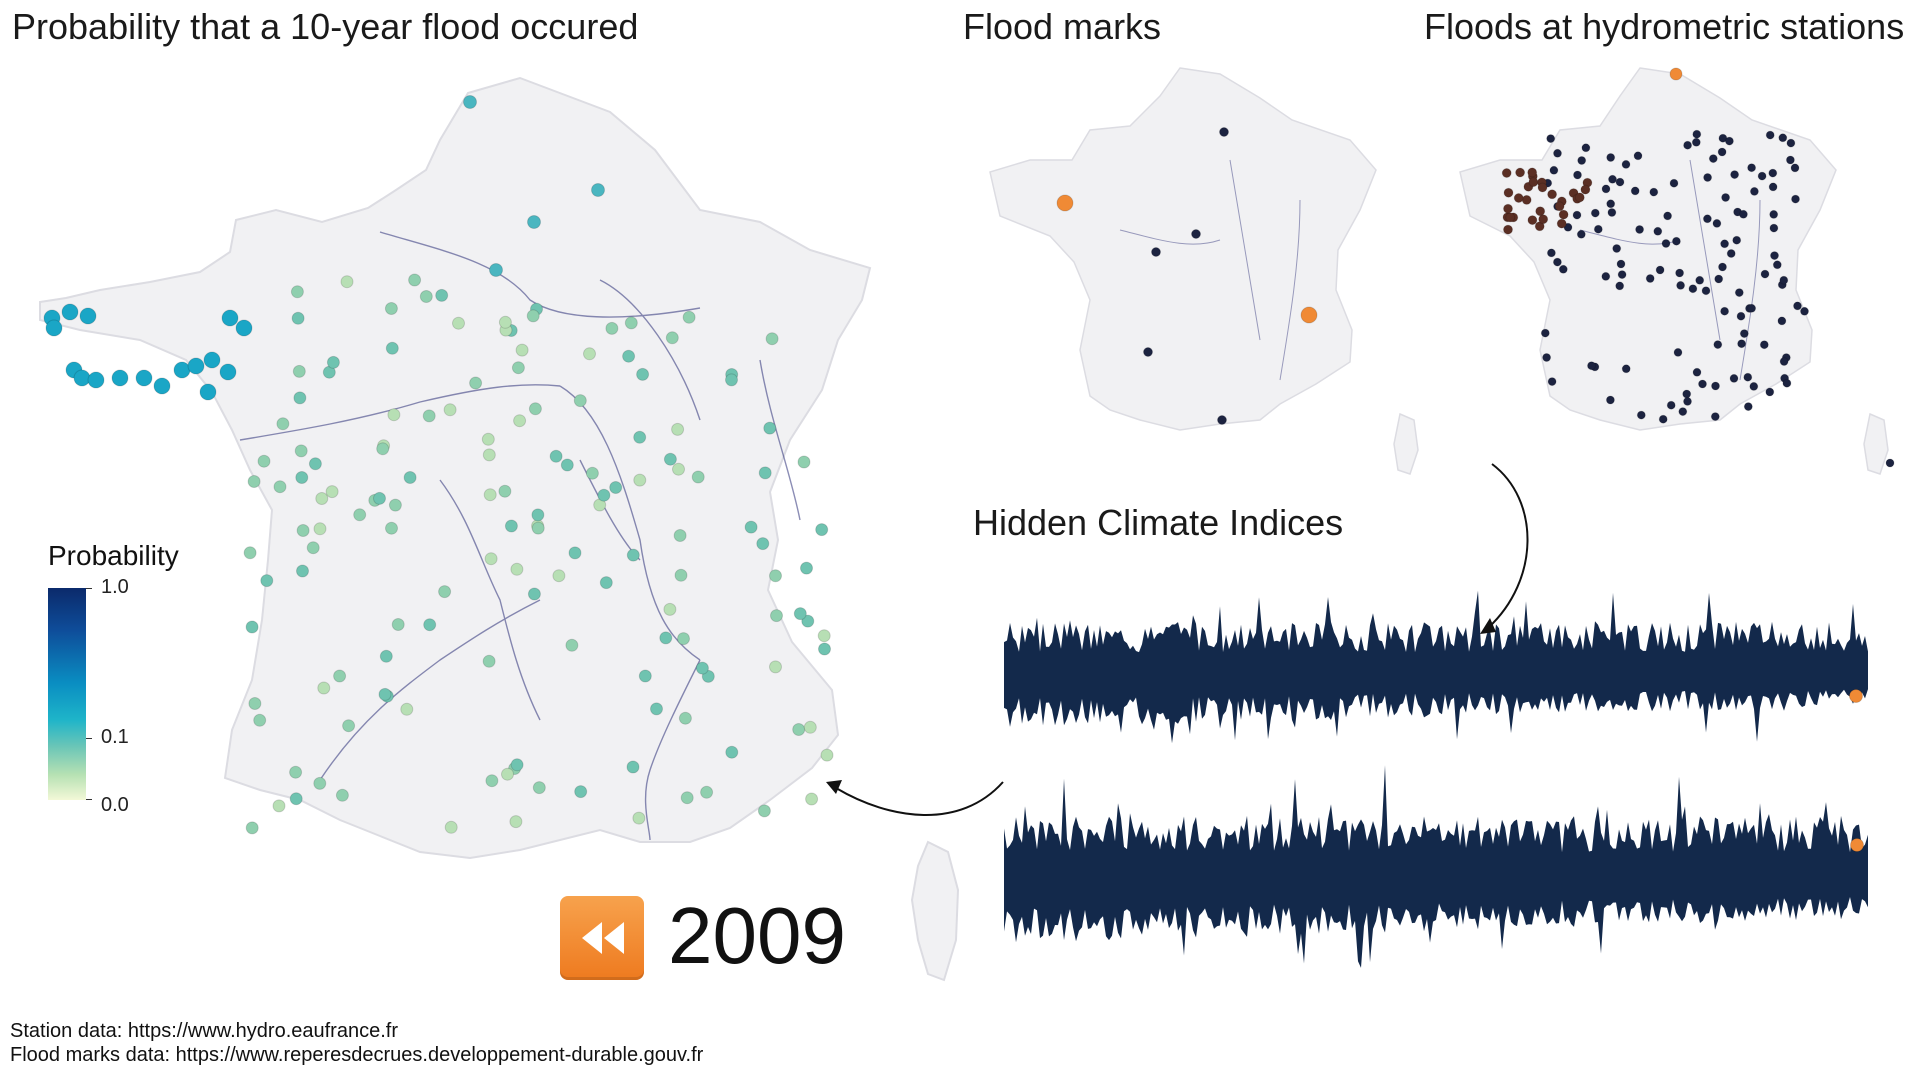  What do you see at coordinates (67, 694) in the screenshot?
I see `legend-colorbar` at bounding box center [67, 694].